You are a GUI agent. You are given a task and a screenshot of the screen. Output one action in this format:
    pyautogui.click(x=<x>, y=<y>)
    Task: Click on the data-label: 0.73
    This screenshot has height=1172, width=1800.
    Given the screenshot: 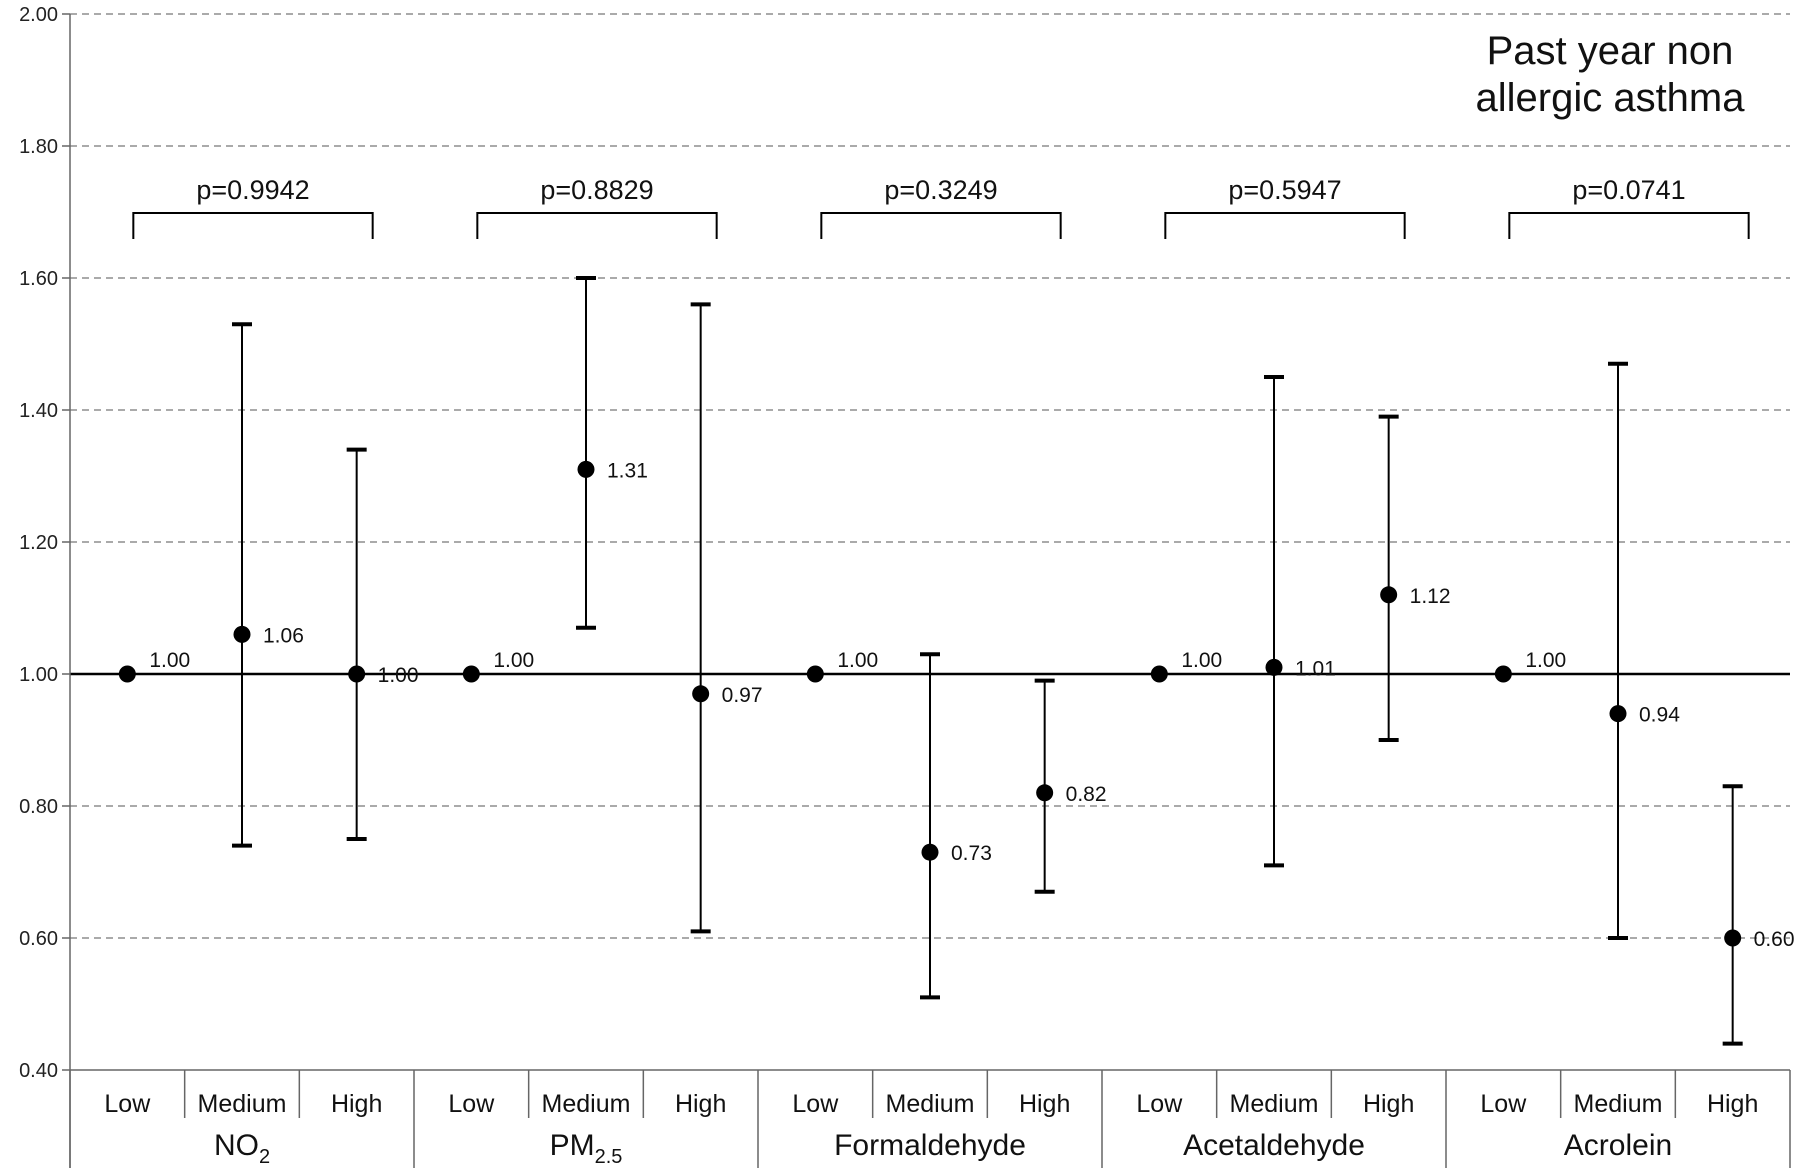 What is the action you would take?
    pyautogui.click(x=971, y=853)
    